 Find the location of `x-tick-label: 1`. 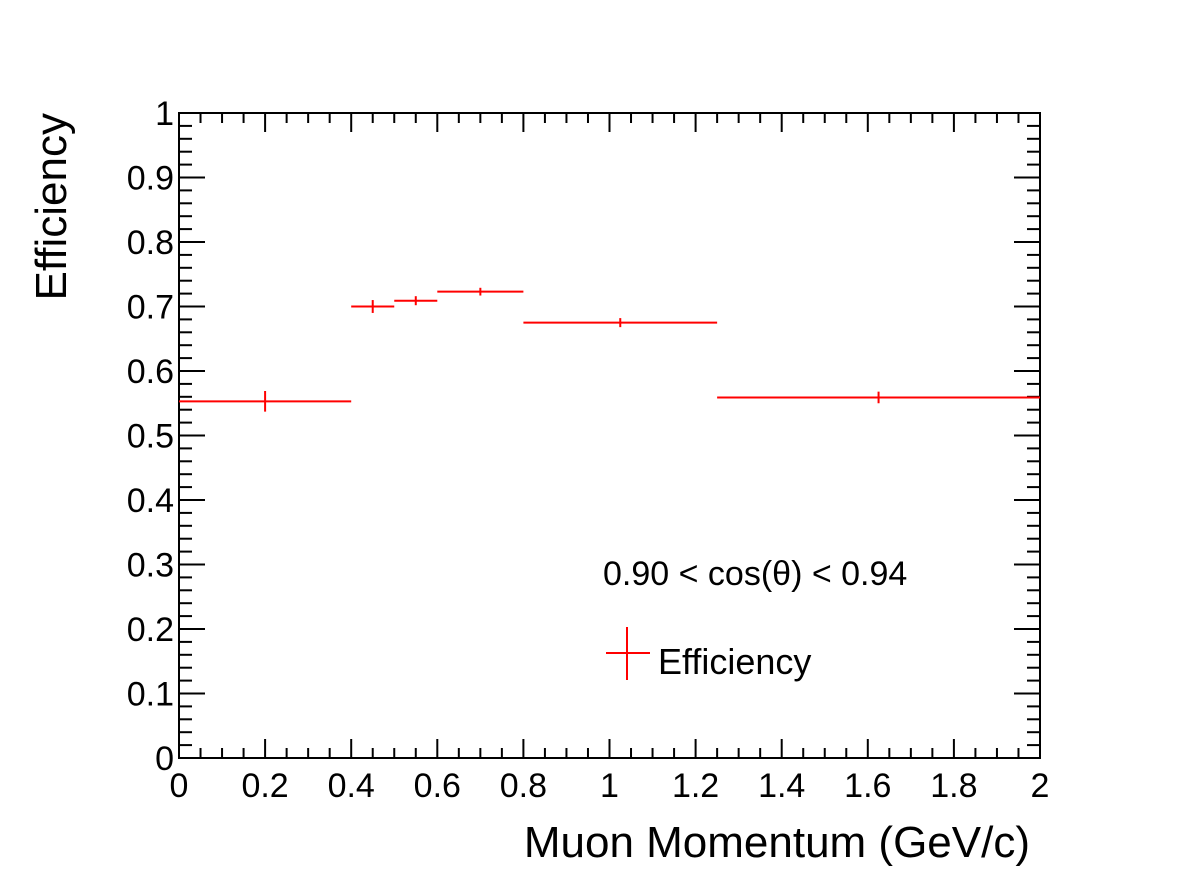

x-tick-label: 1 is located at coordinates (609, 786).